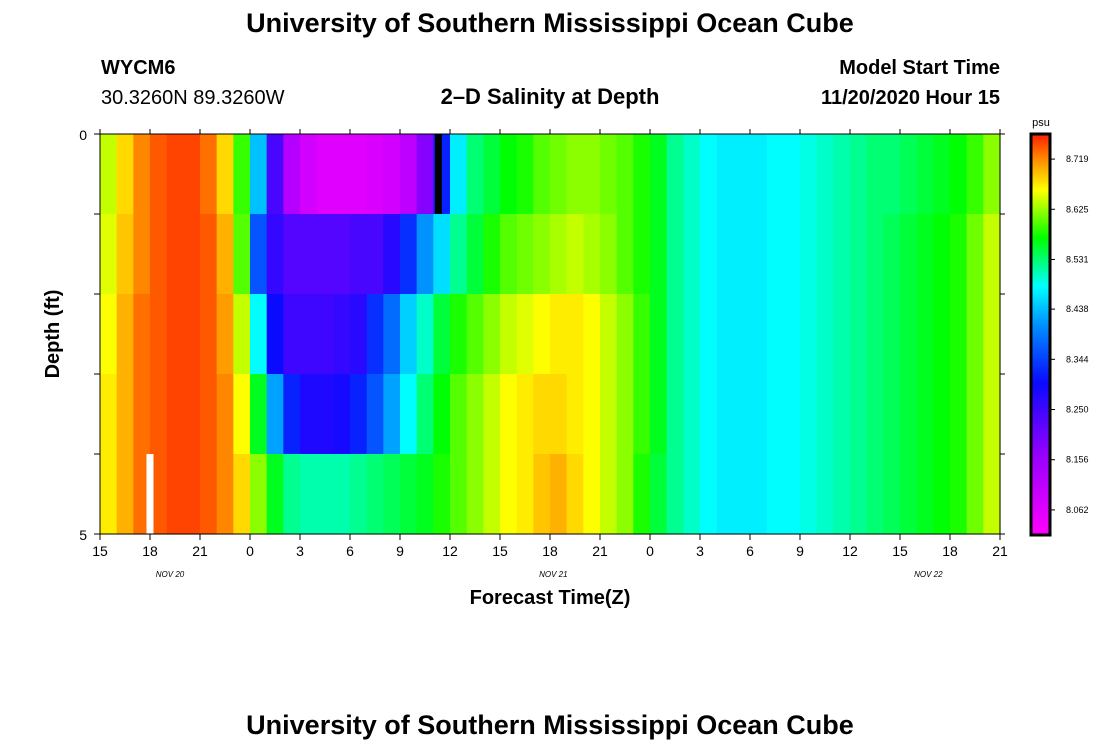 The image size is (1100, 750). What do you see at coordinates (1077, 510) in the screenshot?
I see `colorbar-tick-label: 8.062` at bounding box center [1077, 510].